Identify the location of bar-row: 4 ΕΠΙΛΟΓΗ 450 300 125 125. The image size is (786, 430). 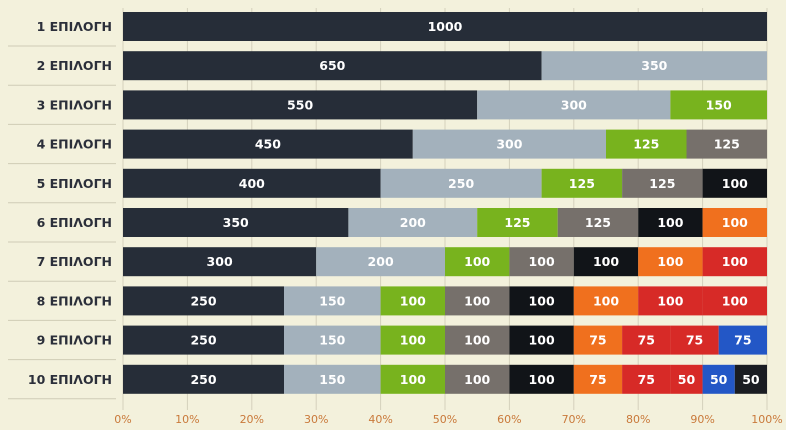
(387, 147).